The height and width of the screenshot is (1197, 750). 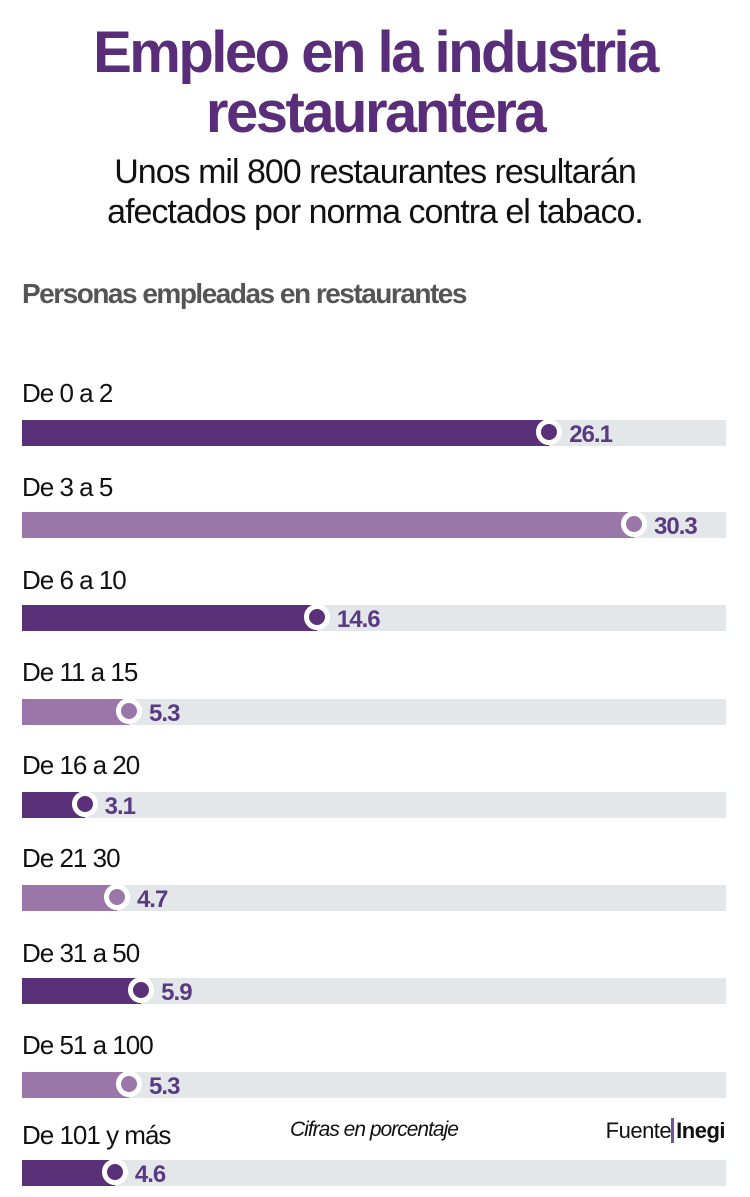 I want to click on category-label: De 11 a 15, so click(x=80, y=672).